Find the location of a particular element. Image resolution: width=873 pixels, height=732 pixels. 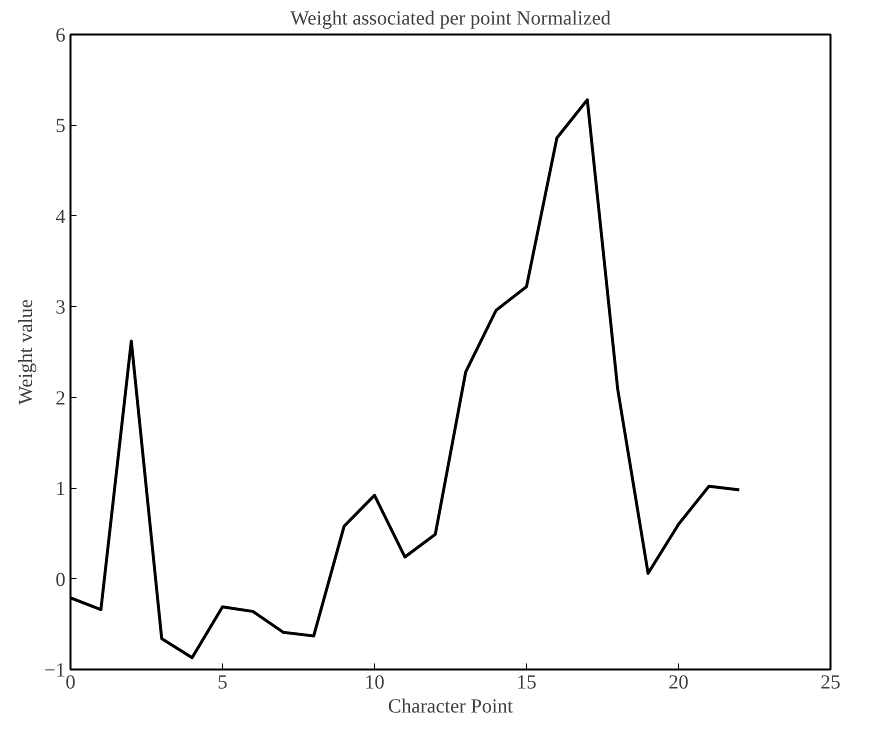

y-axis-title: Weight value is located at coordinates (26, 352).